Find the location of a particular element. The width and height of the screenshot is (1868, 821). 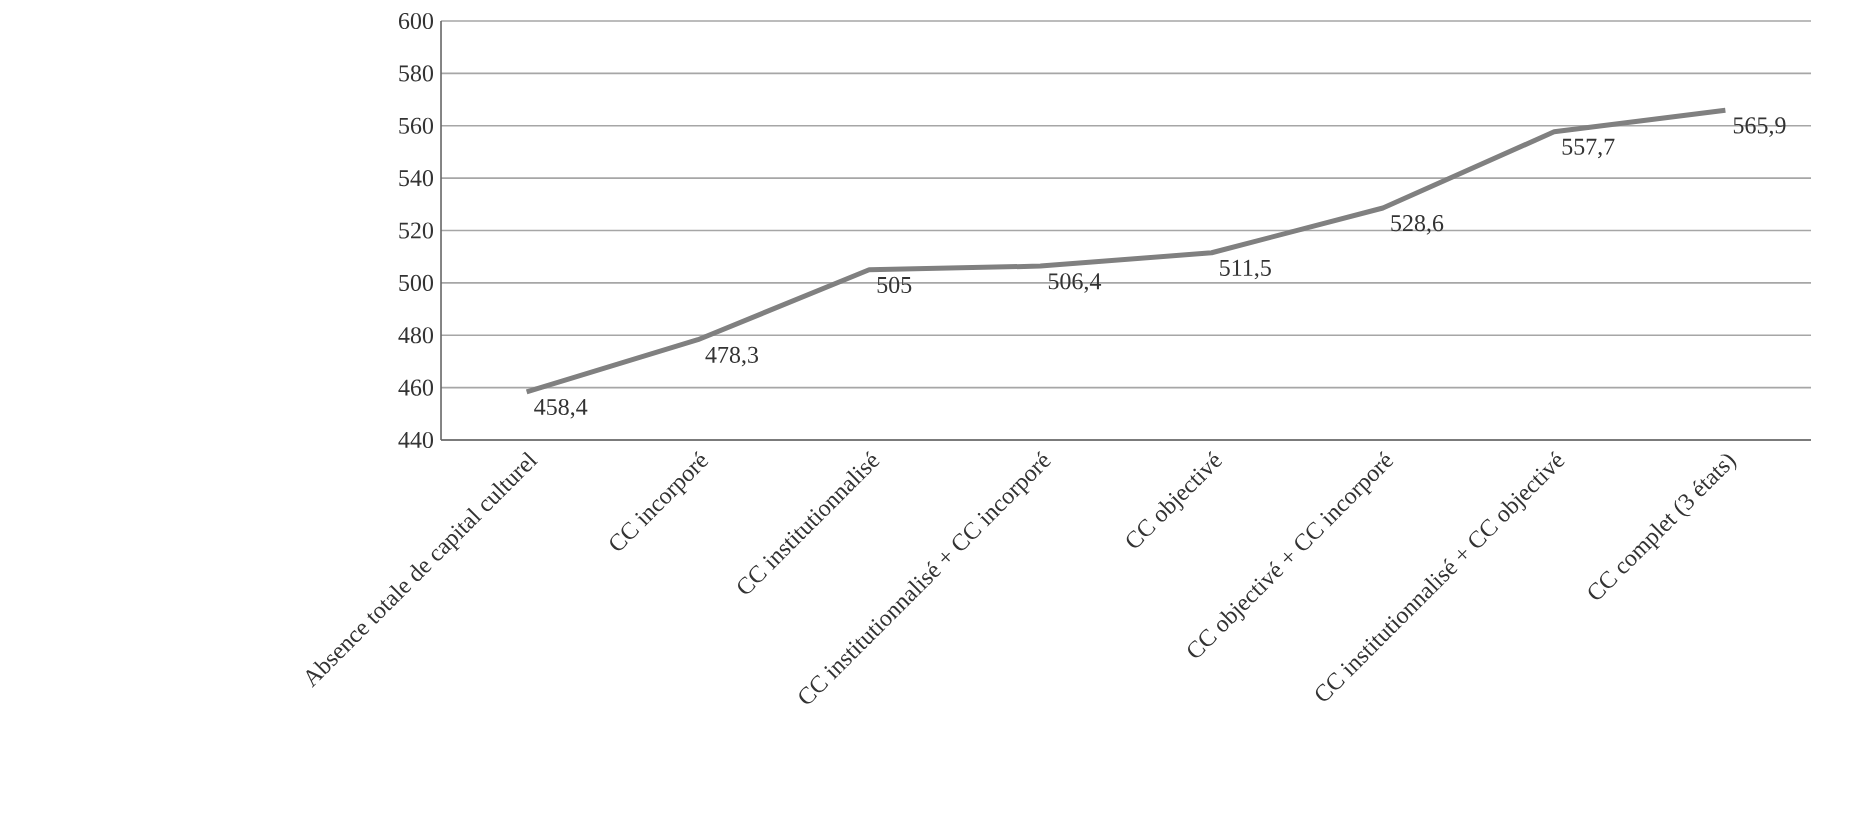

data-label: 557,7 is located at coordinates (1588, 148).